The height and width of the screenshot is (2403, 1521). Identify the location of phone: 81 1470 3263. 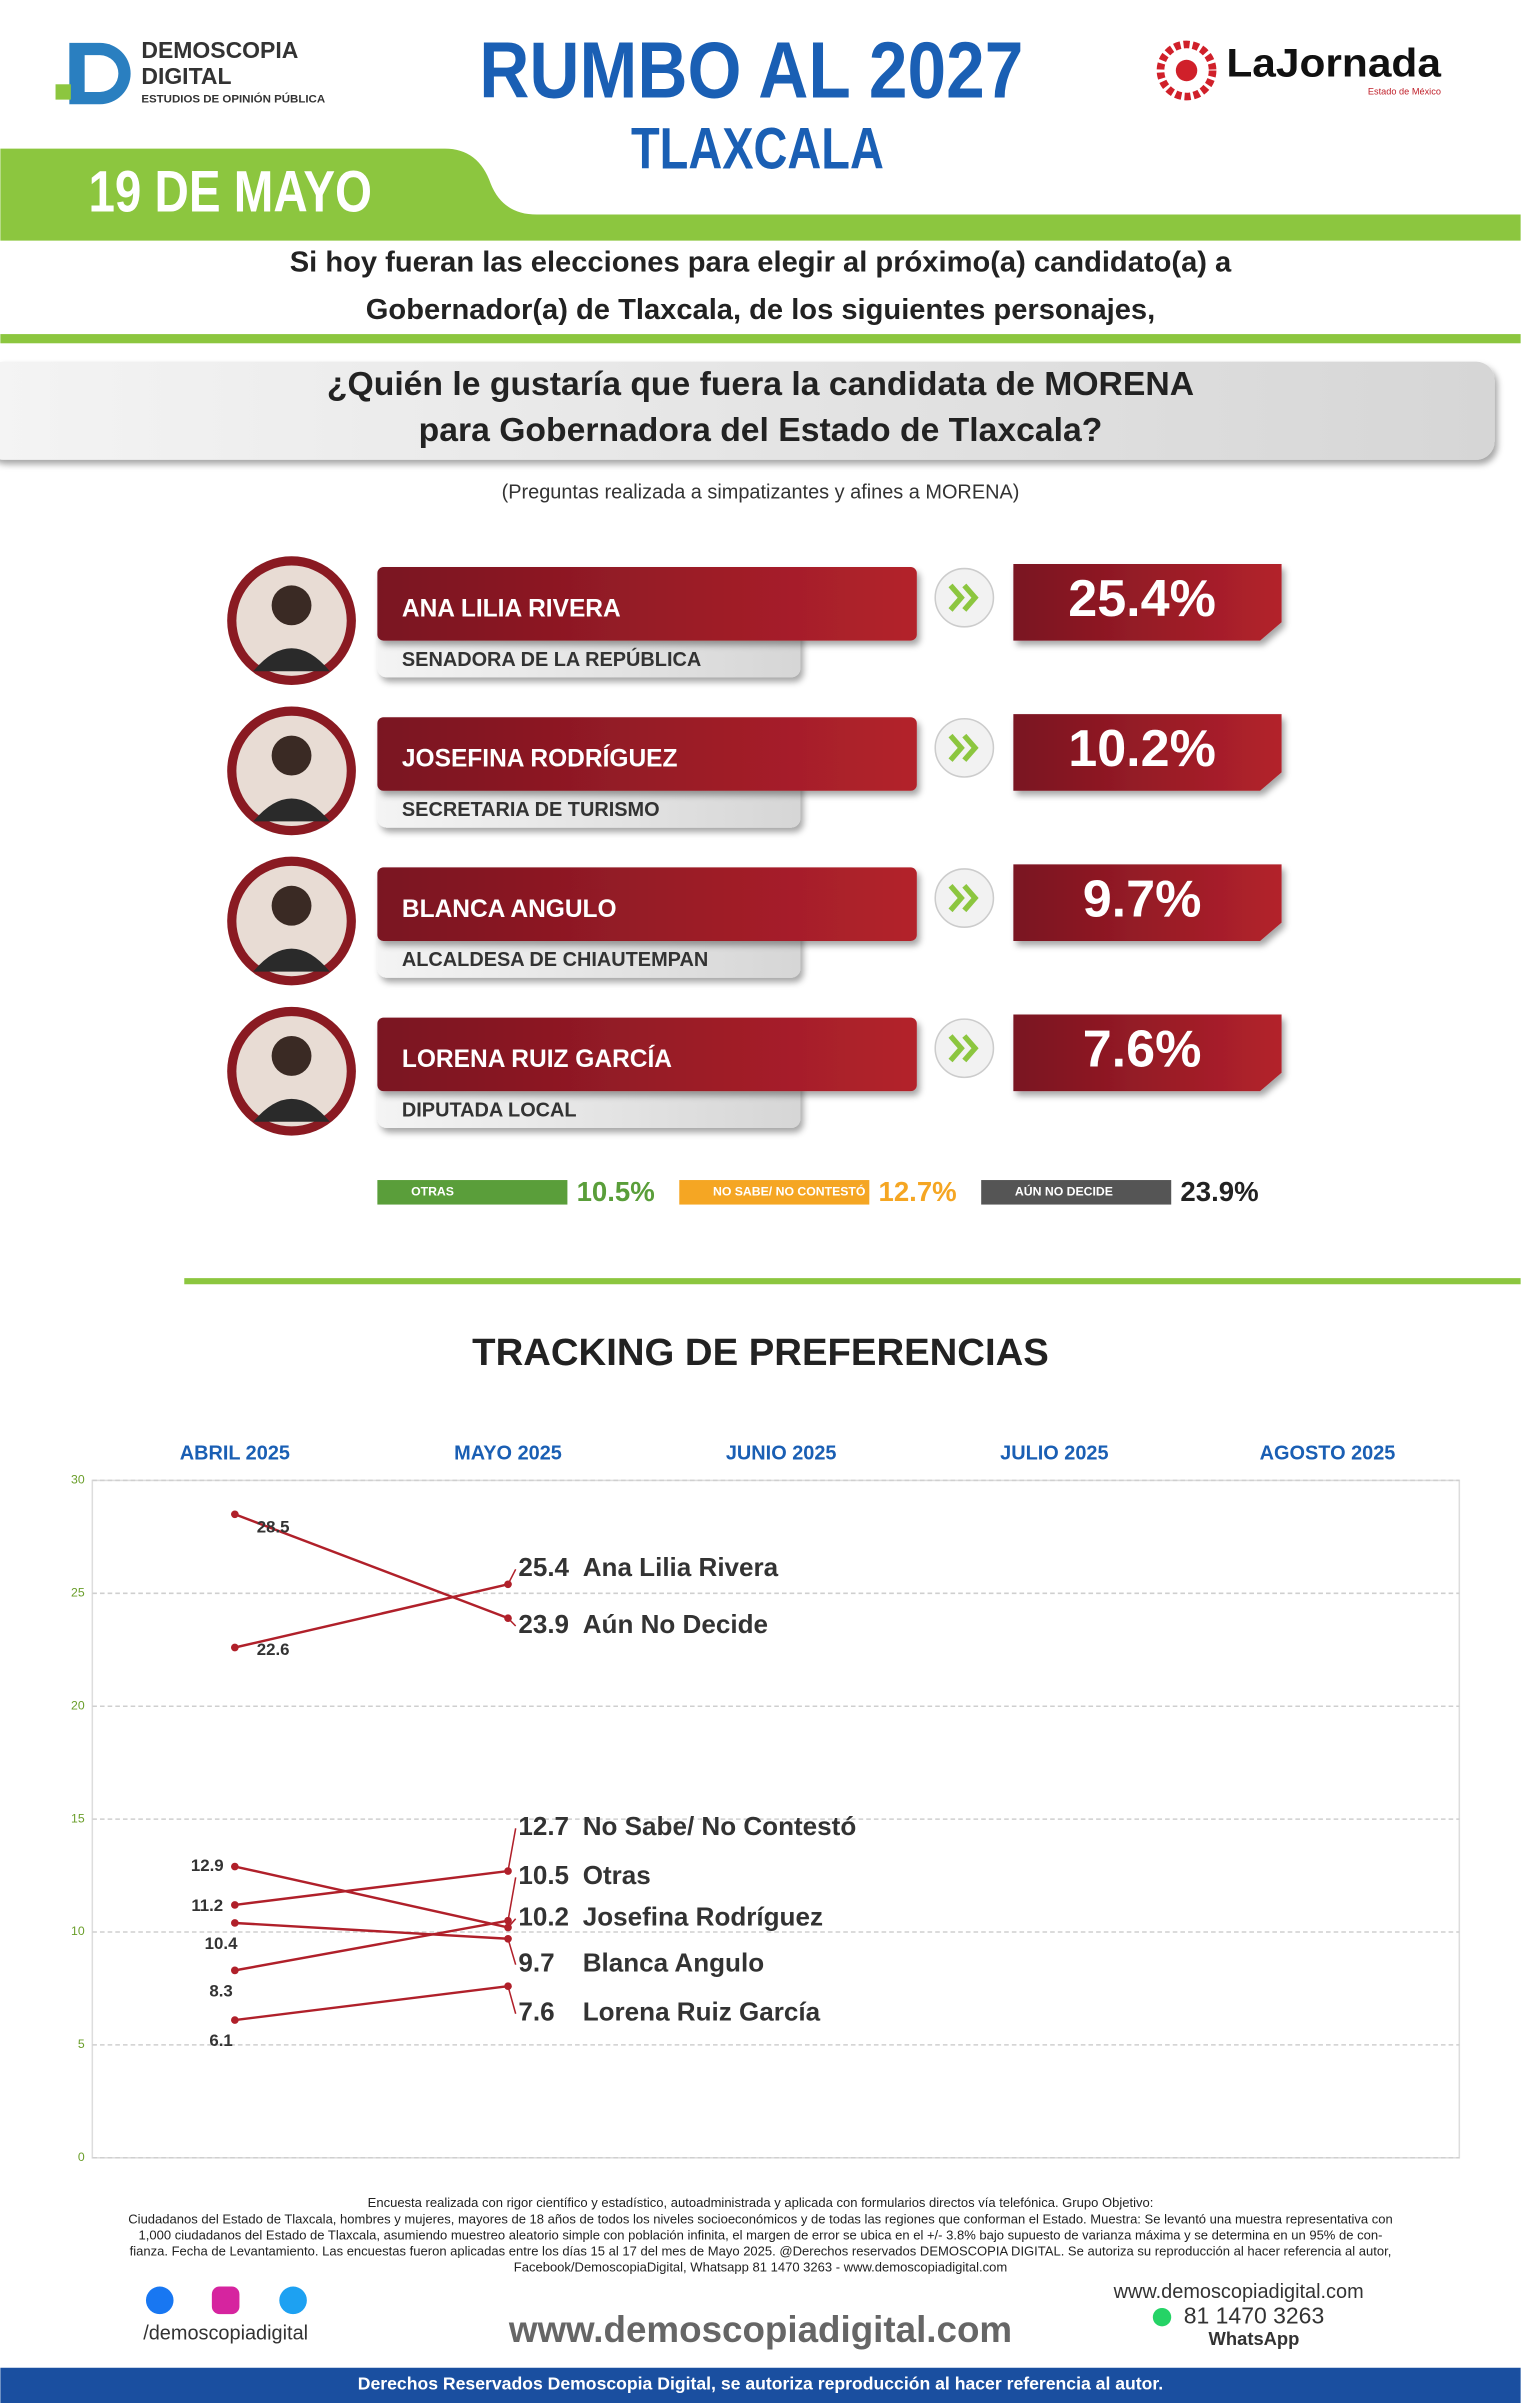
(1254, 2315).